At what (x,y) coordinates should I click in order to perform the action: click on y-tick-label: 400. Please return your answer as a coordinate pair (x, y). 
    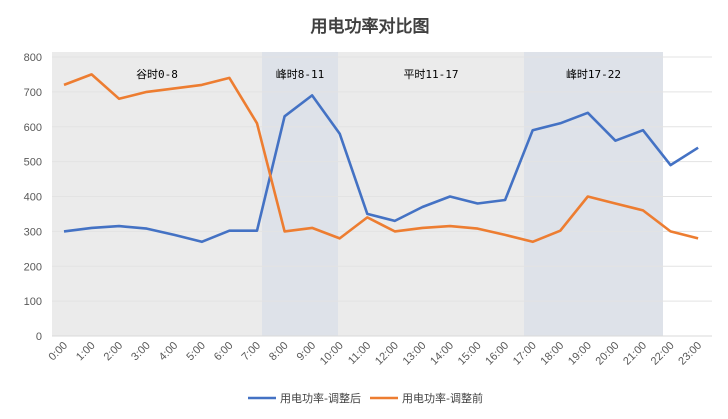
    Looking at the image, I should click on (33, 198).